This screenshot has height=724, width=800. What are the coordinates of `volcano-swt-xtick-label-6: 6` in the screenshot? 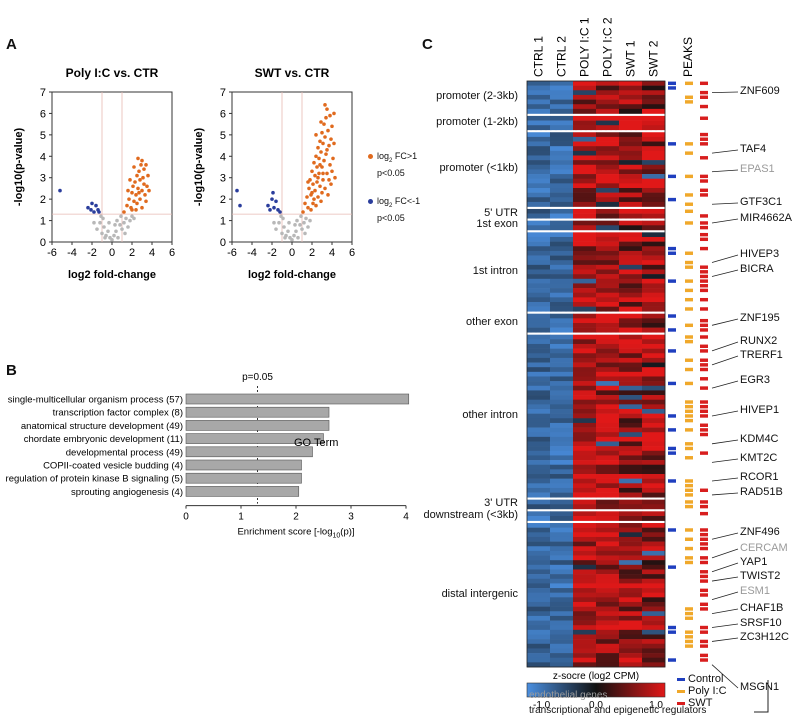 It's located at (352, 253).